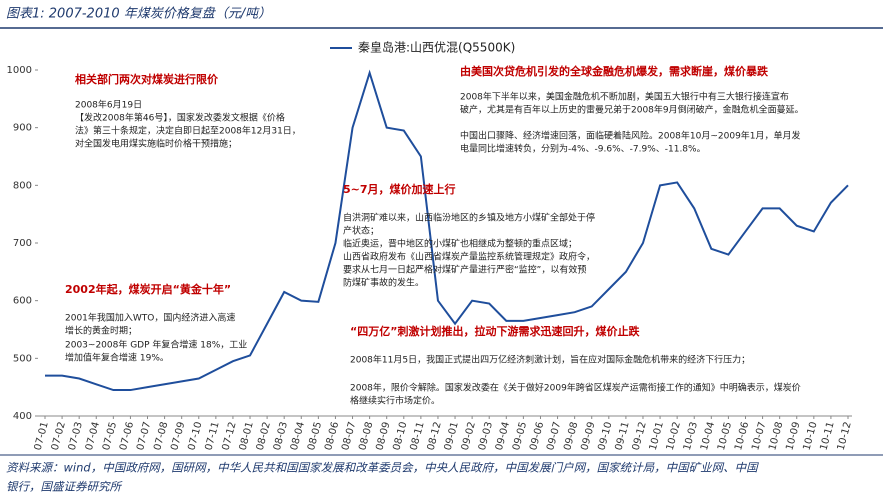 The width and height of the screenshot is (883, 495). I want to click on x-tick-label: 07-12, so click(230, 436).